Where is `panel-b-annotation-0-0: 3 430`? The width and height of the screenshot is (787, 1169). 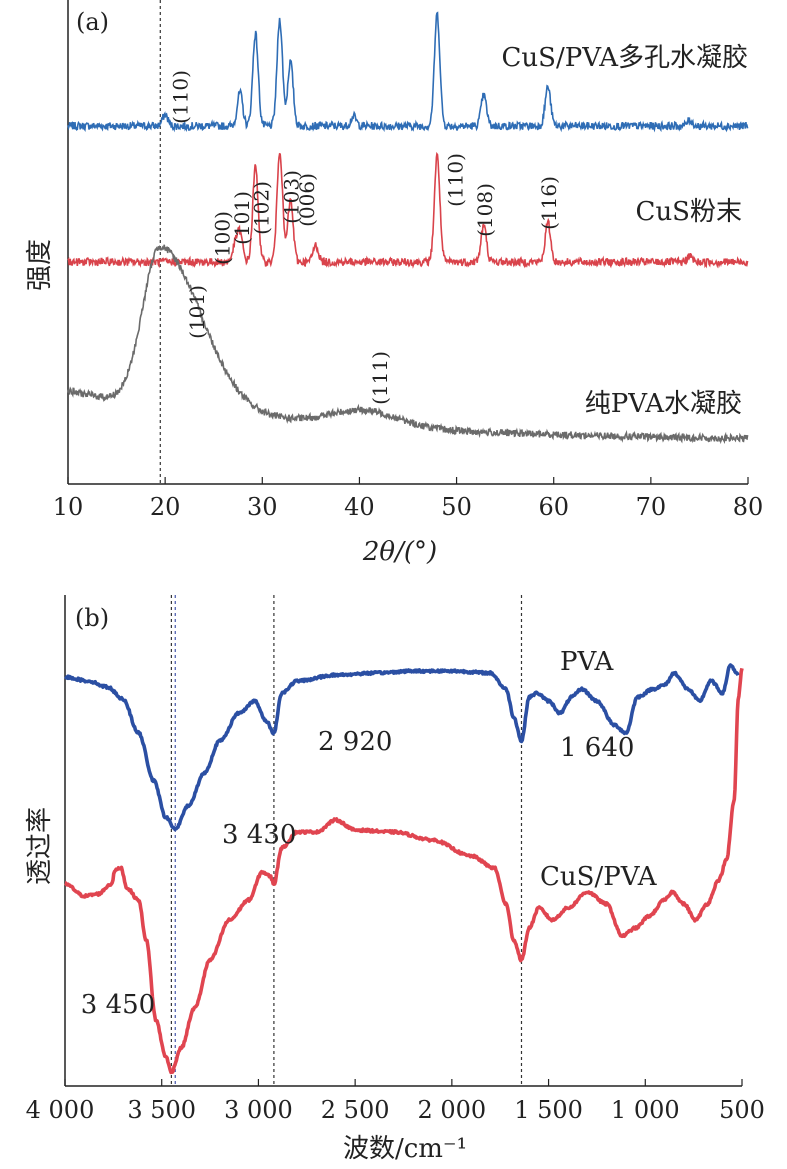
panel-b-annotation-0-0: 3 430 is located at coordinates (259, 835).